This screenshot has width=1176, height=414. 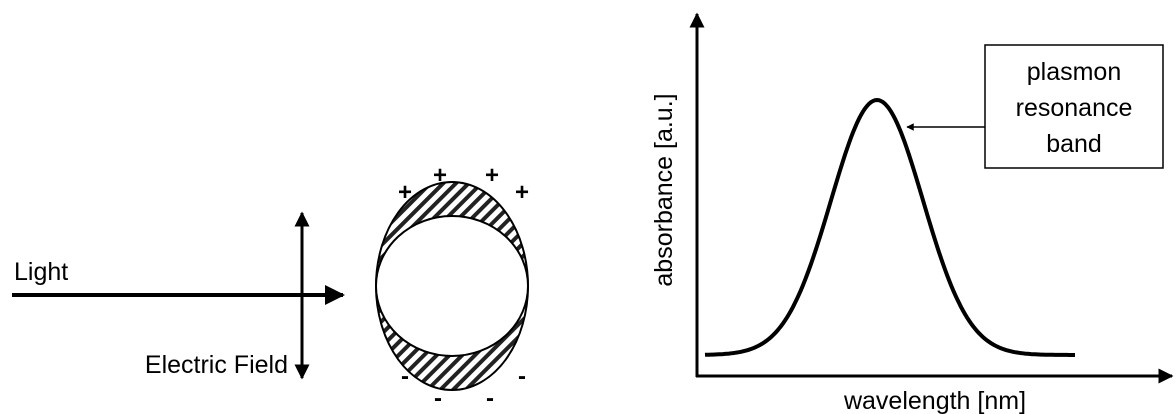 I want to click on x-axis-label: wavelength [nm], so click(x=934, y=400).